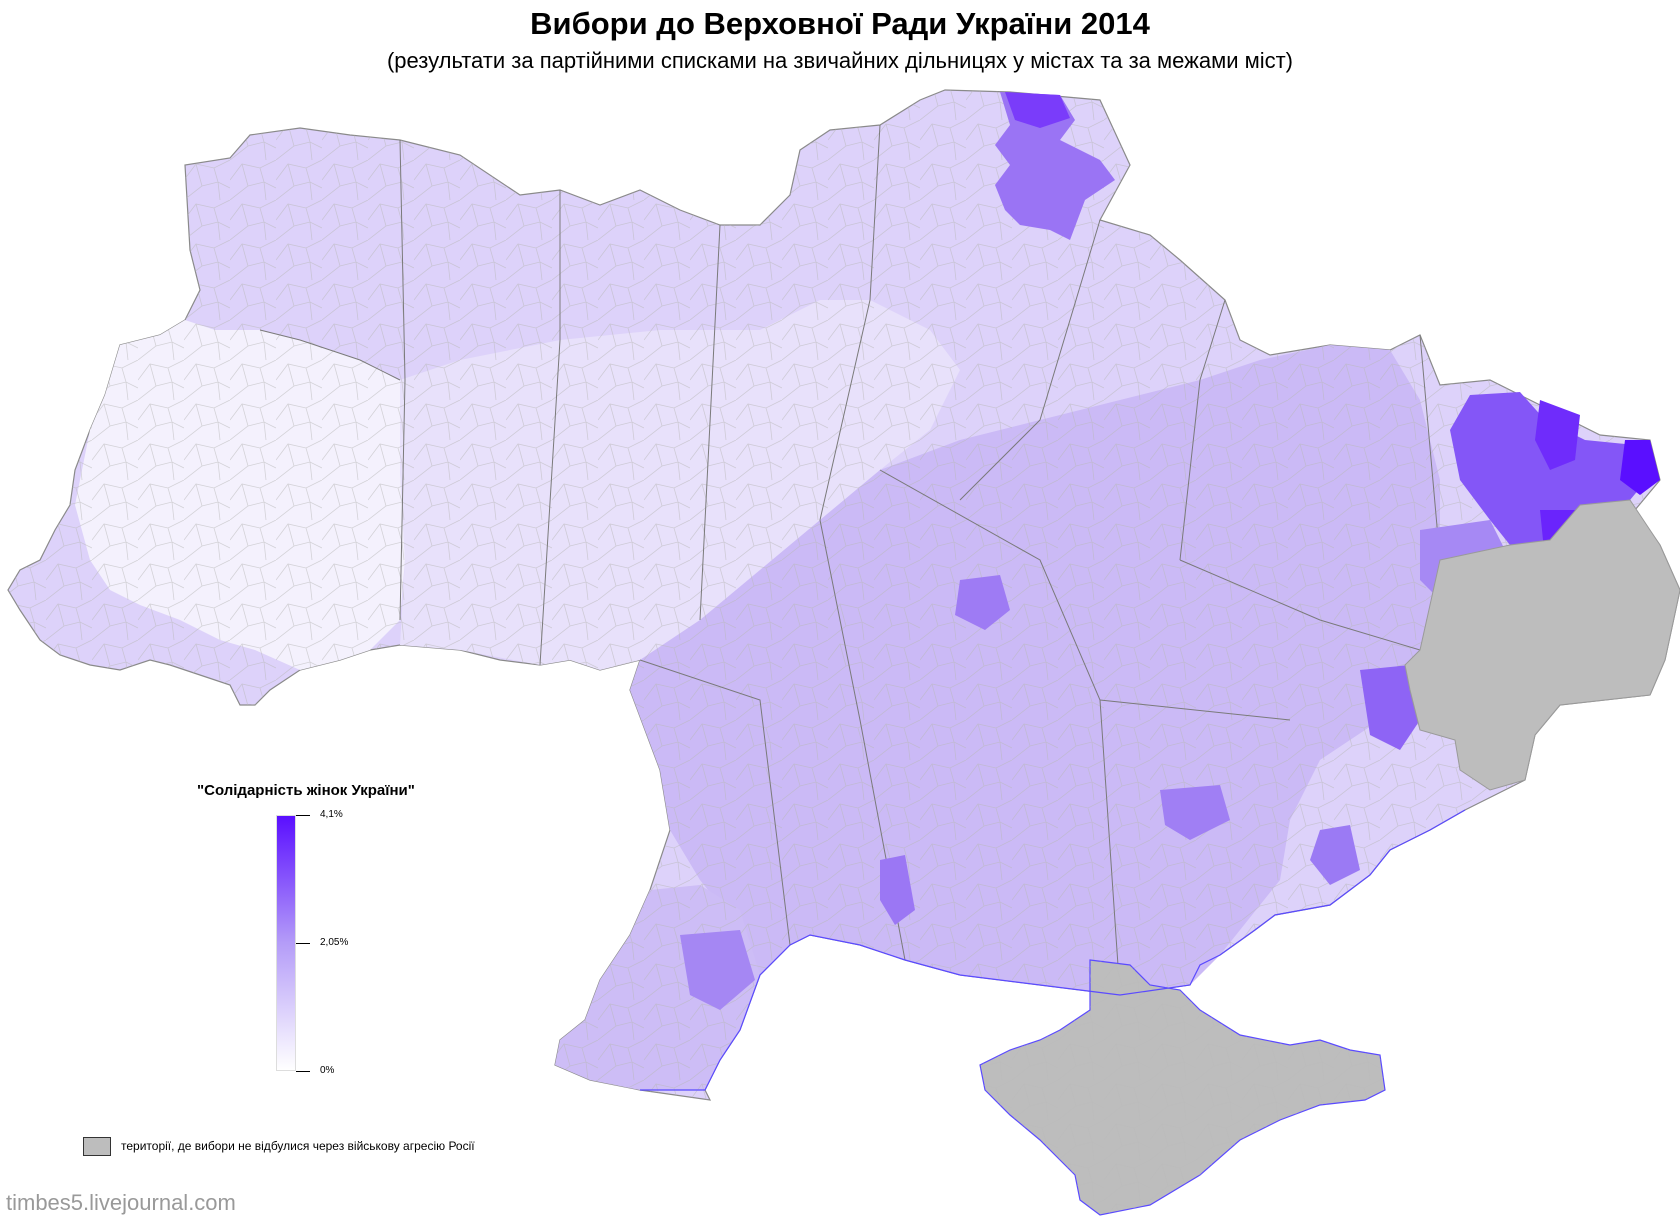 This screenshot has height=1220, width=1680. What do you see at coordinates (982, 602) in the screenshot?
I see `kirovohrad-hotspot` at bounding box center [982, 602].